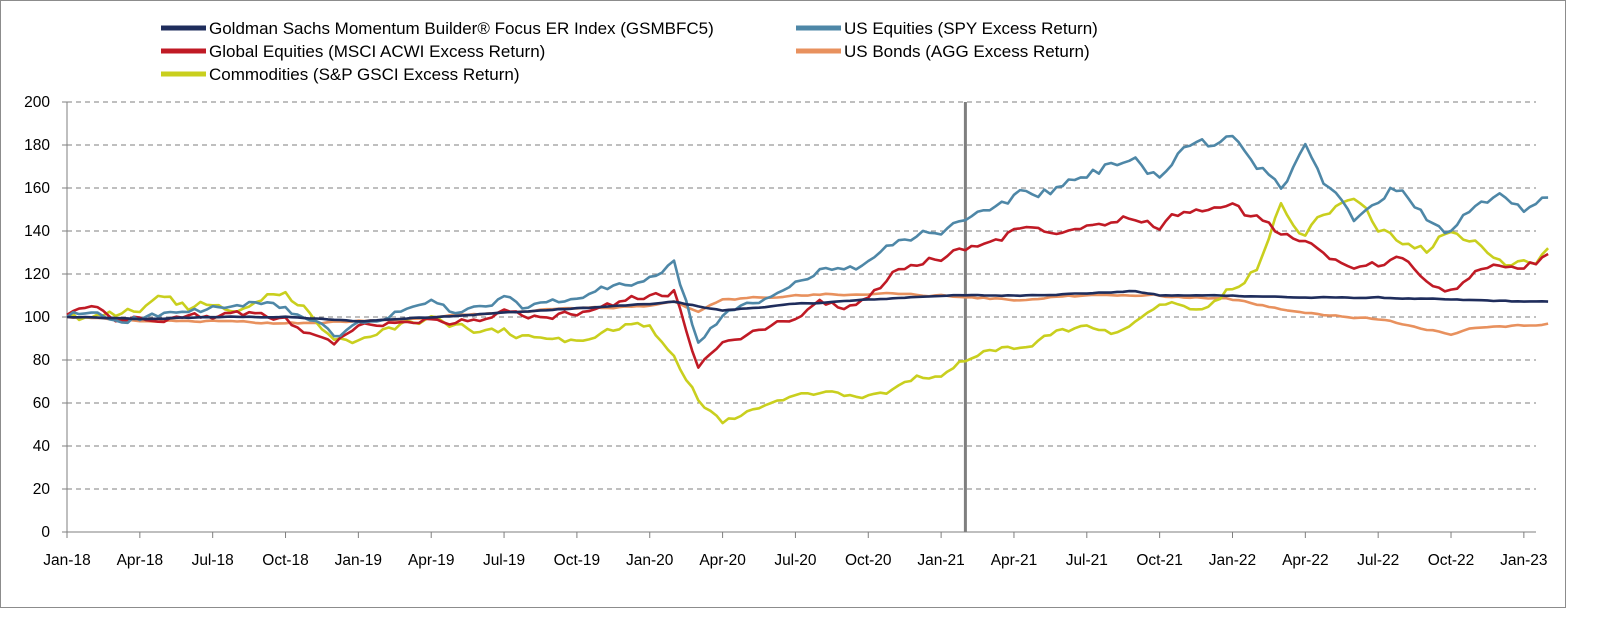 The image size is (1621, 630). Describe the element at coordinates (37, 317) in the screenshot. I see `y-tick-label: 100` at that location.